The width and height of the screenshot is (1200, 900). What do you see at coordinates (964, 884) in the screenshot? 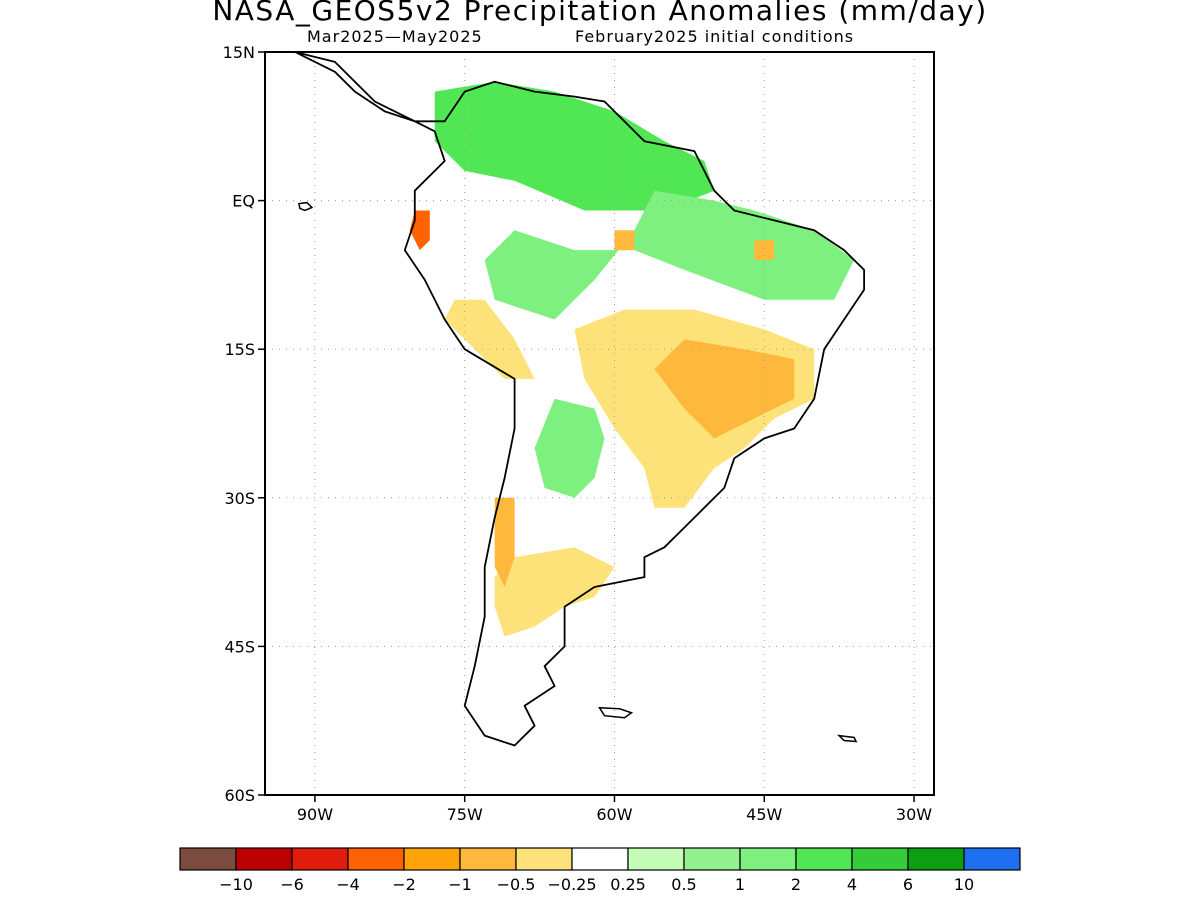
I see `colorbar-label: 10` at bounding box center [964, 884].